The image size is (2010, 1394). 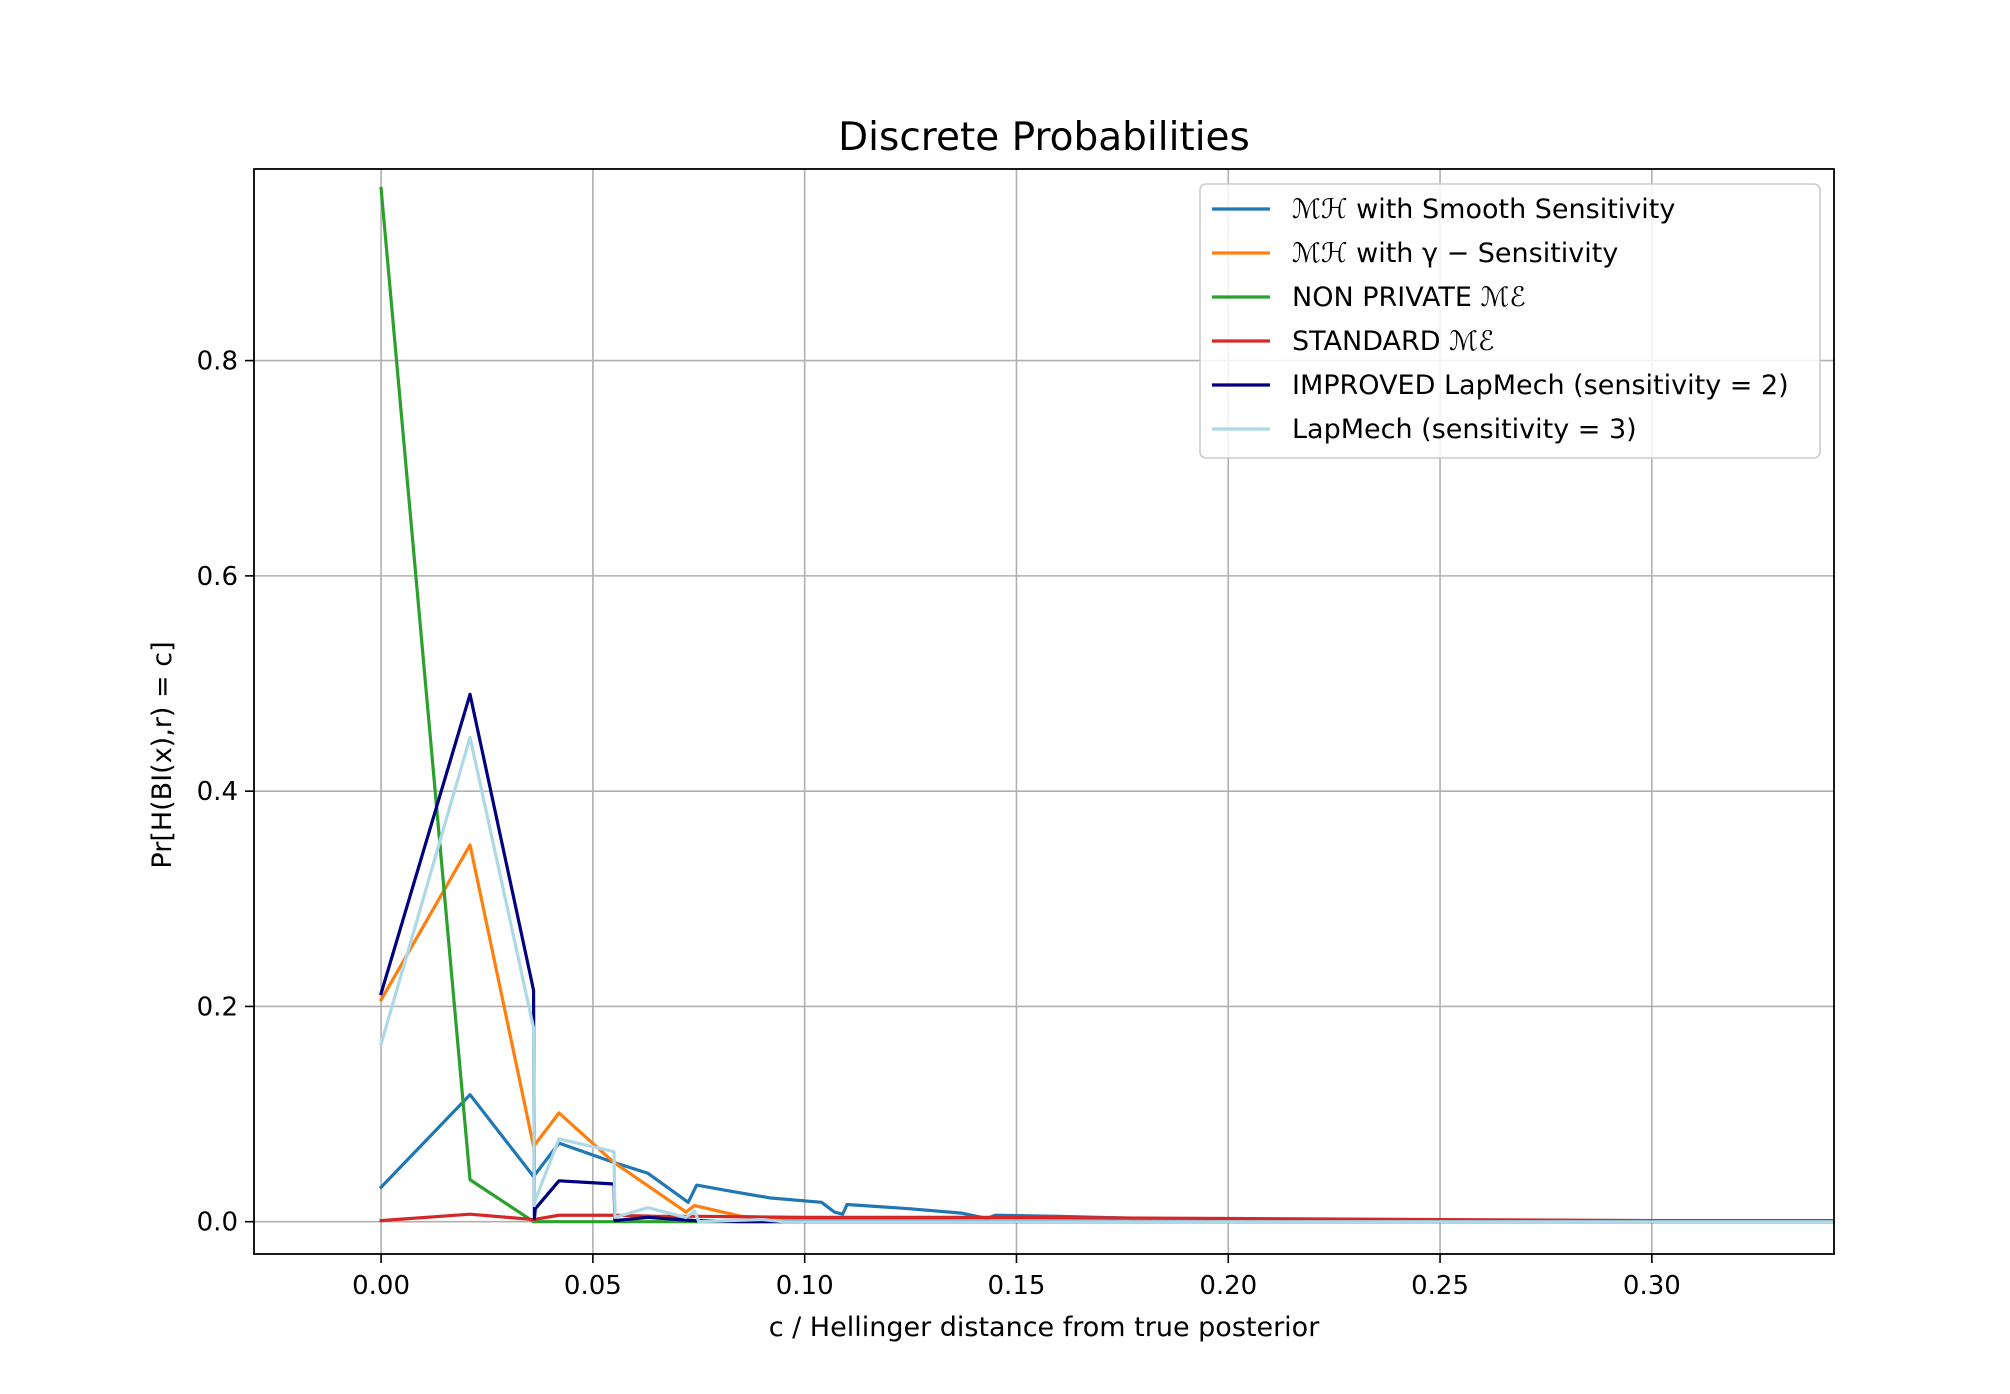 I want to click on y-tick-label: 0.2, so click(x=217, y=1007).